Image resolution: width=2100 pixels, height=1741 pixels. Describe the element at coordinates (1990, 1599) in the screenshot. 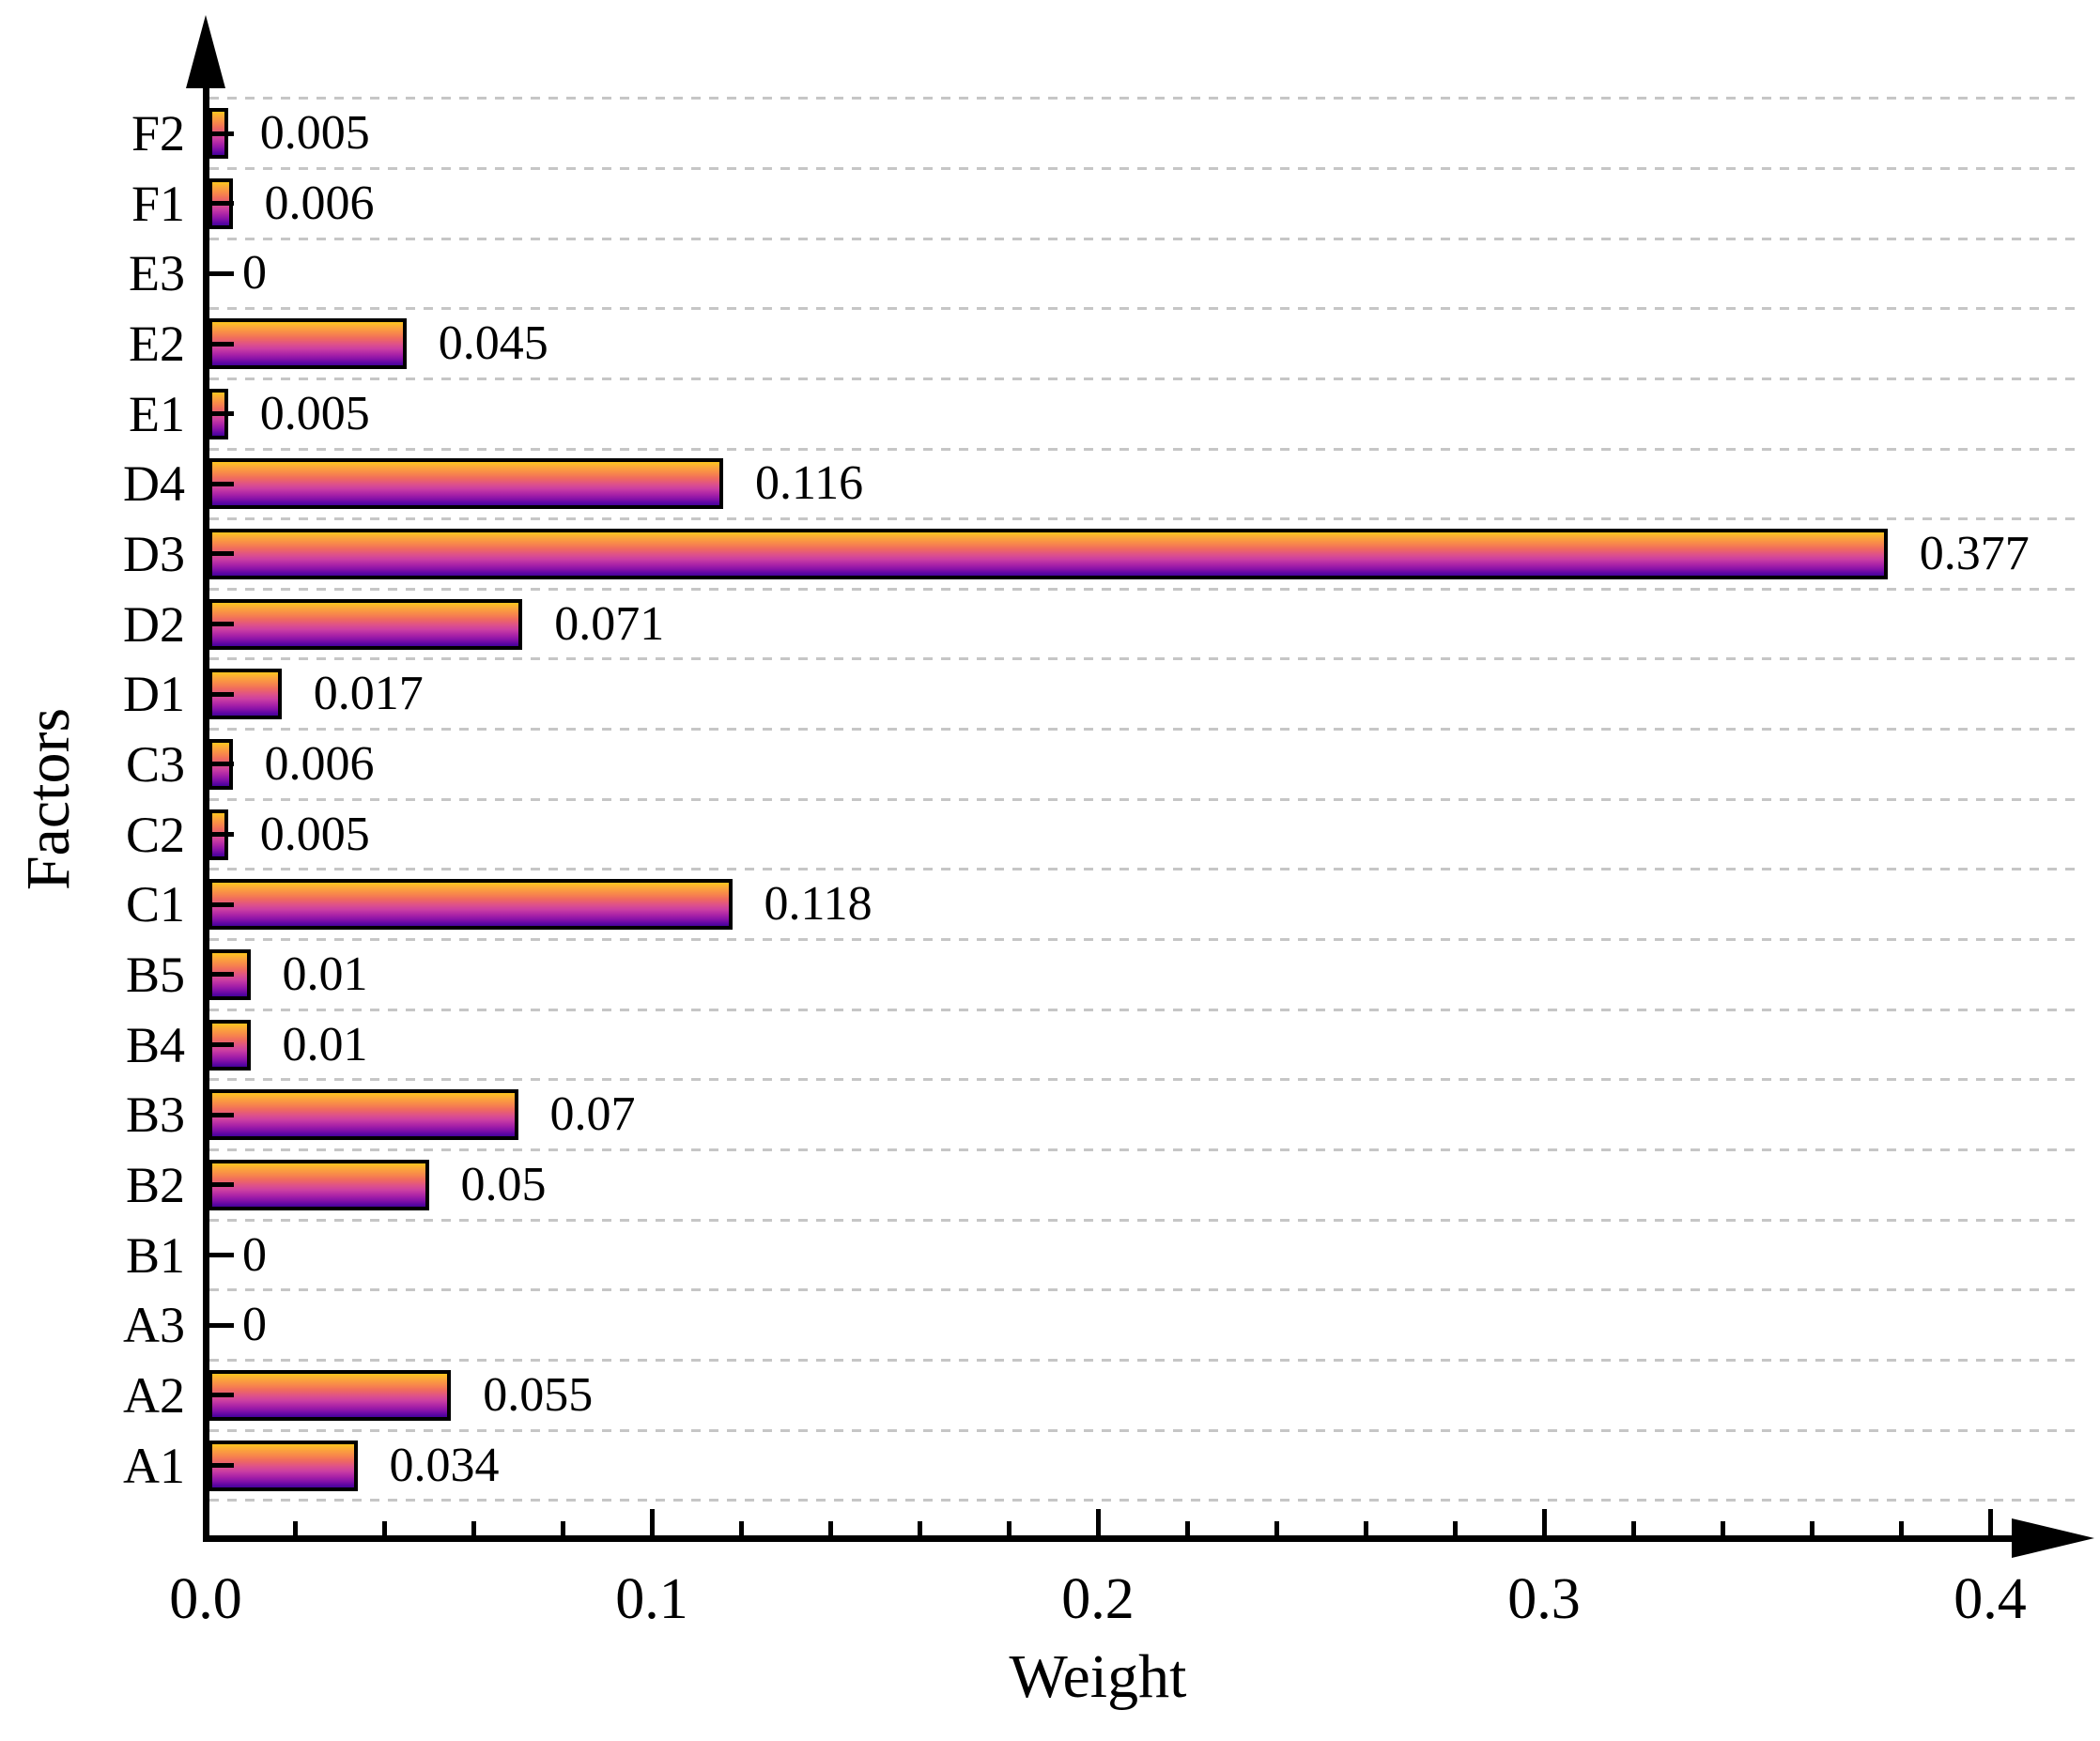

I see `x-tick-label-0.4: 0.4` at that location.